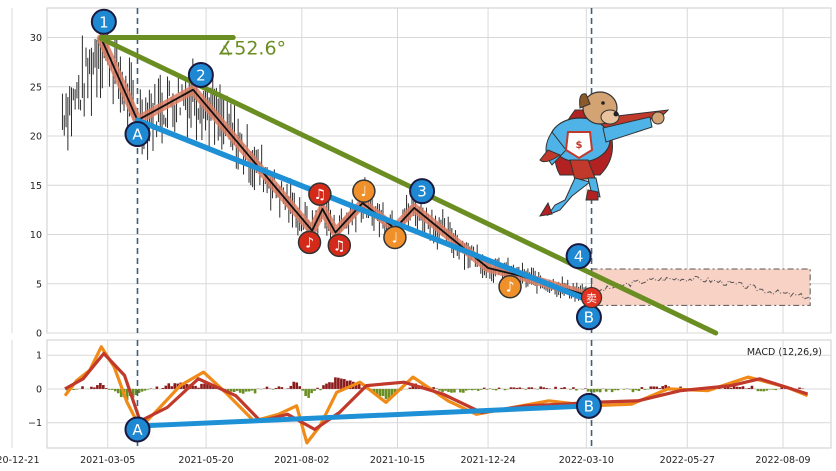 The width and height of the screenshot is (836, 471). I want to click on marker-2: 2, so click(200, 74).